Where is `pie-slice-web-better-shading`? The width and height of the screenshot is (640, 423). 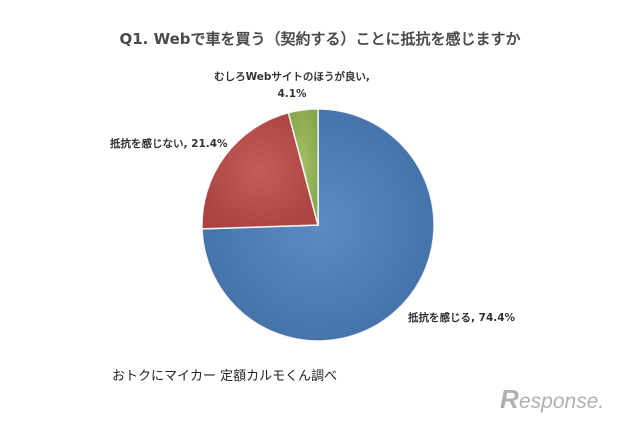
pie-slice-web-better-shading is located at coordinates (303, 167).